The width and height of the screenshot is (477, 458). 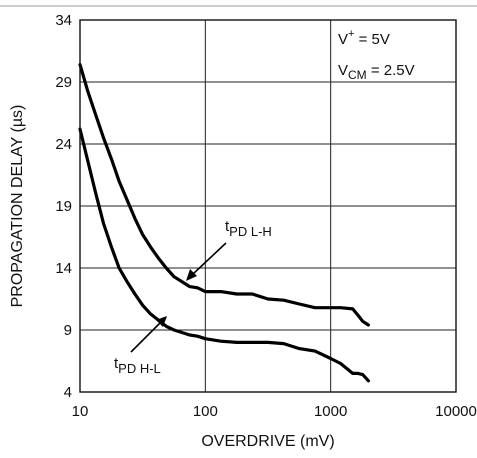 What do you see at coordinates (364, 38) in the screenshot?
I see `condition-supply: V+ = 5V` at bounding box center [364, 38].